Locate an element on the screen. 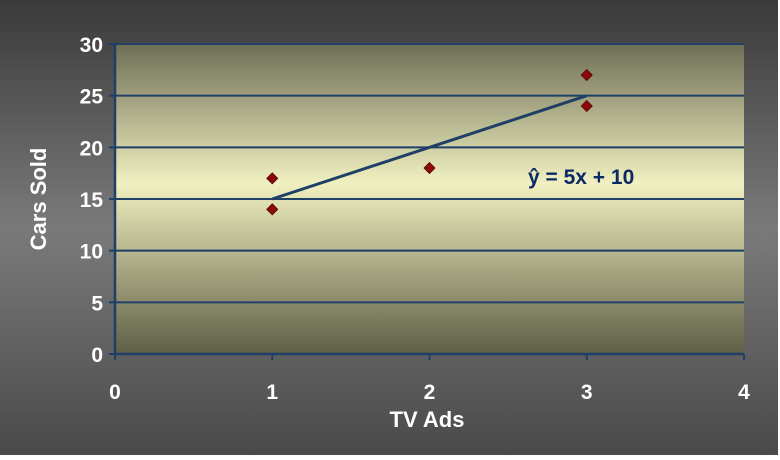 The width and height of the screenshot is (780, 460). x-tick-label-1: 1 is located at coordinates (272, 392).